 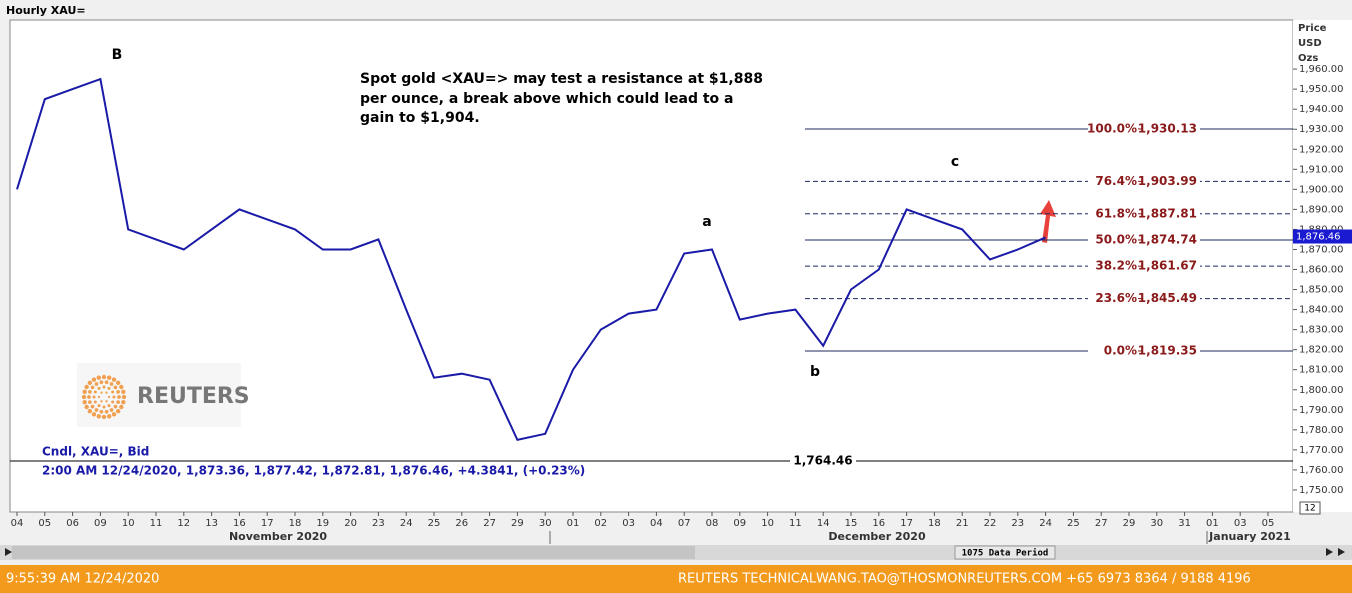 I want to click on zoom-box, so click(x=1310, y=508).